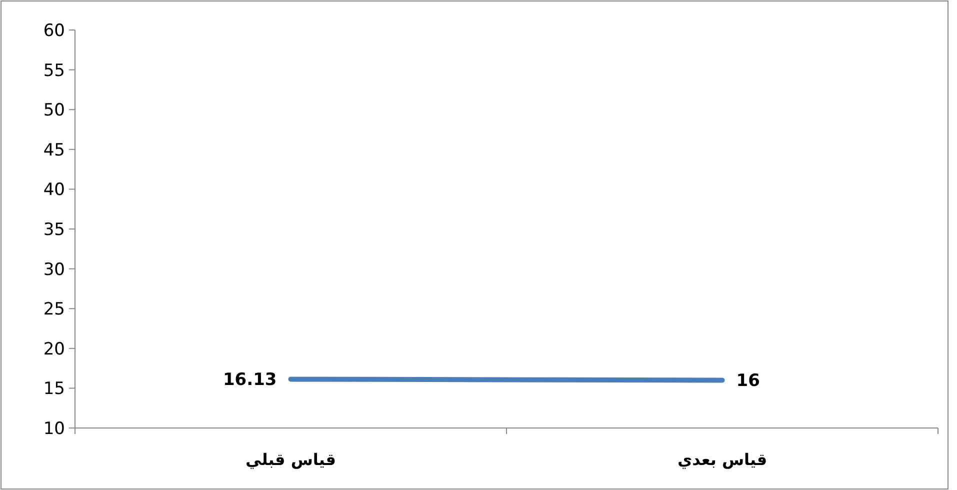 The width and height of the screenshot is (957, 490). What do you see at coordinates (748, 381) in the screenshot?
I see `data-label: 16` at bounding box center [748, 381].